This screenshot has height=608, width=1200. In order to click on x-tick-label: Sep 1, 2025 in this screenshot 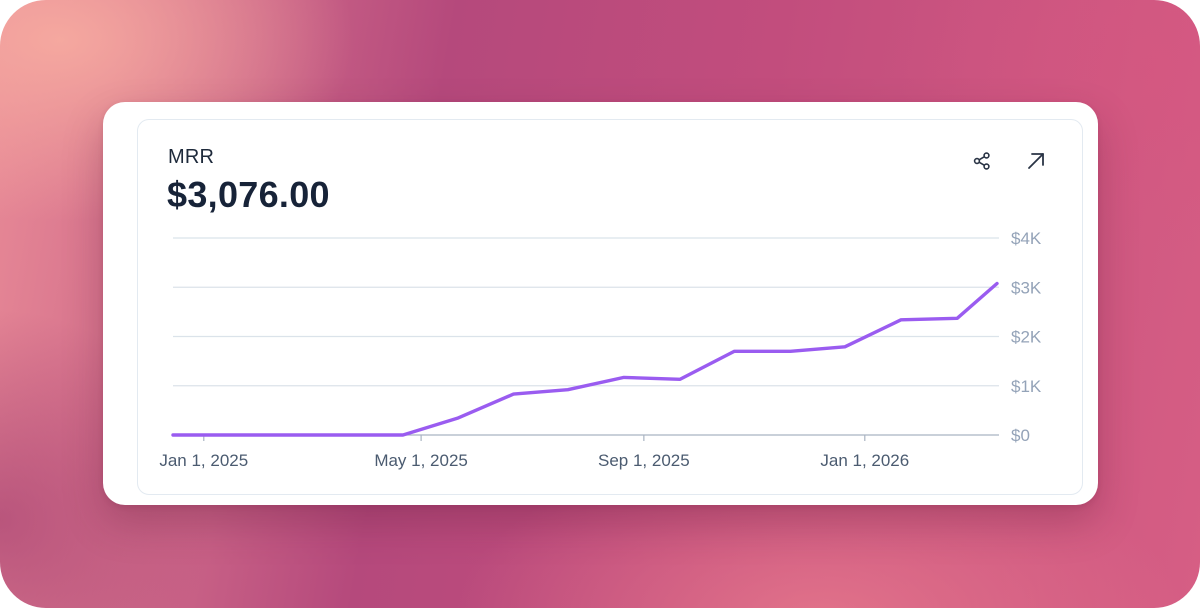, I will do `click(644, 460)`.